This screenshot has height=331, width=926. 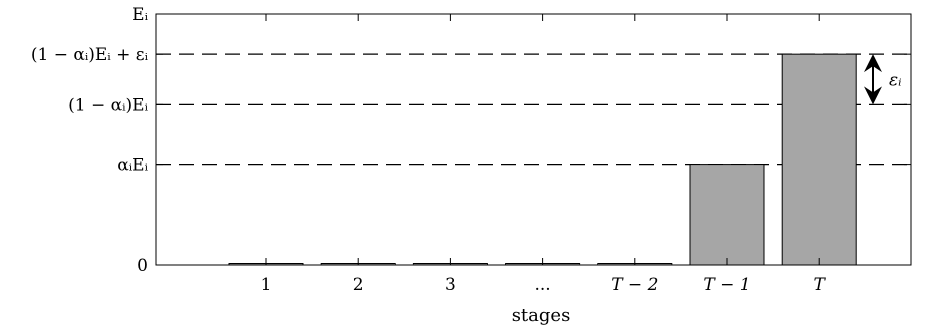 What do you see at coordinates (873, 95) in the screenshot?
I see `annotation-arrowhead-down` at bounding box center [873, 95].